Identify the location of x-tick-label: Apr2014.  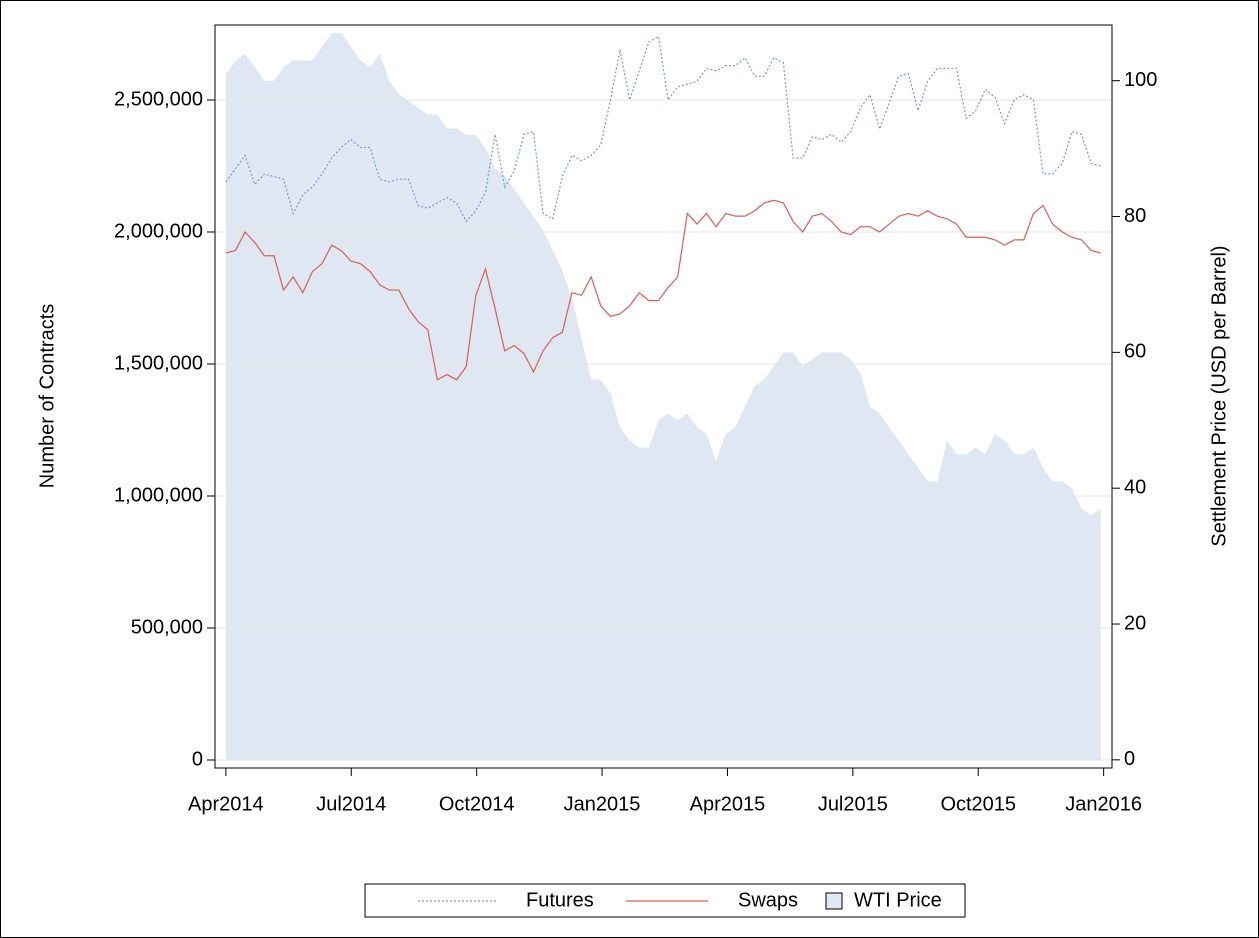
(226, 804).